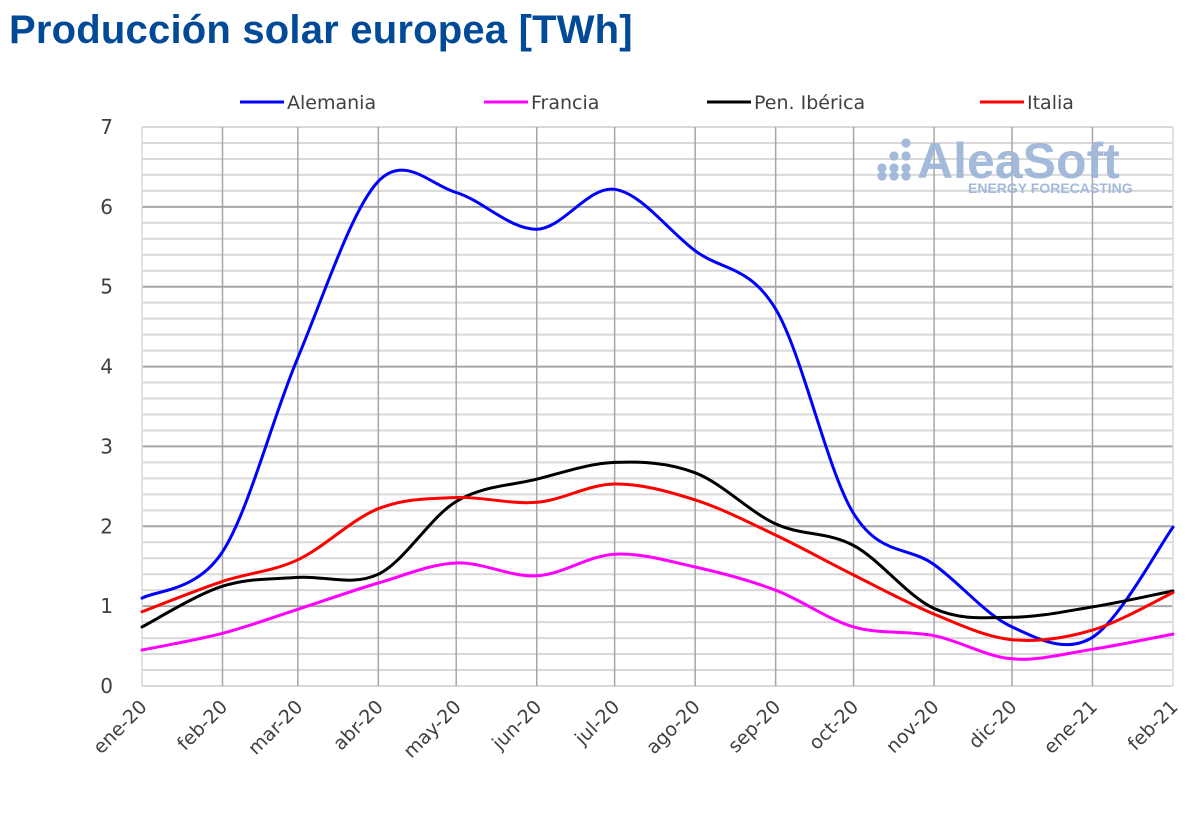  What do you see at coordinates (106, 606) in the screenshot?
I see `y-tick-label: 1` at bounding box center [106, 606].